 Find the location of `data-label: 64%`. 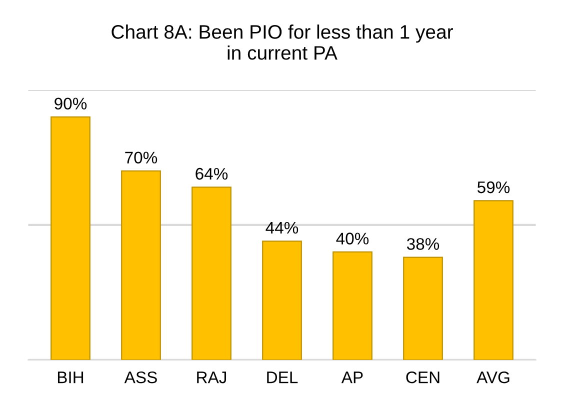

data-label: 64% is located at coordinates (212, 174).